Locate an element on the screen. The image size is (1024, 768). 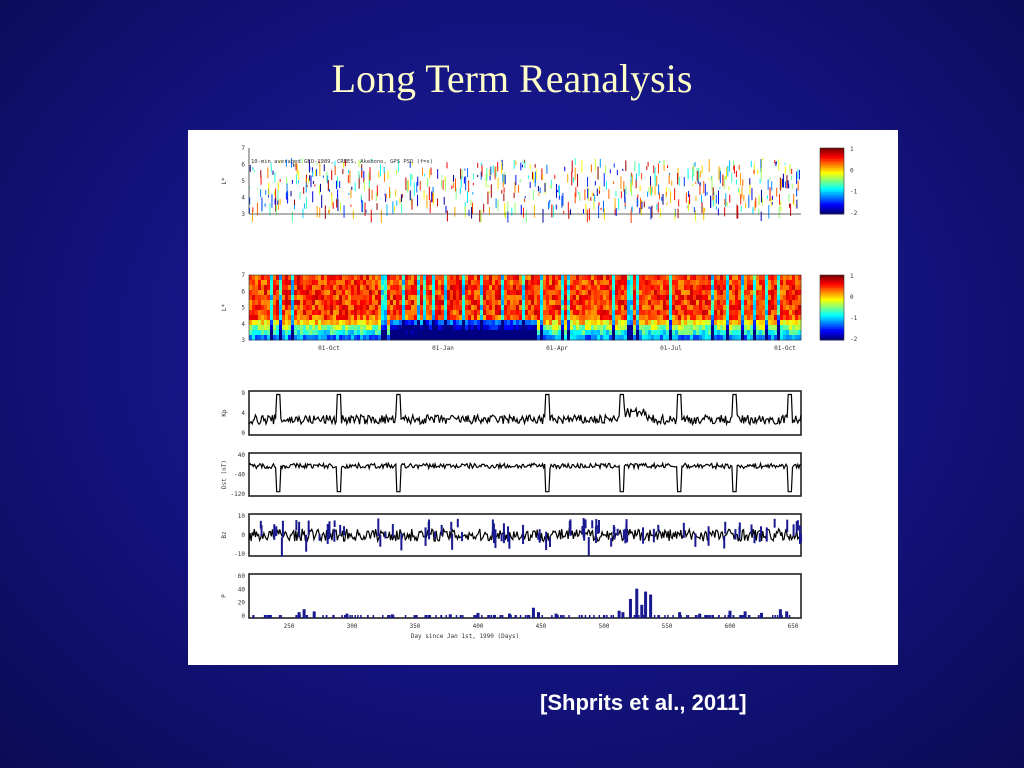
panel-pressure-ytick: 20 is located at coordinates (242, 603).